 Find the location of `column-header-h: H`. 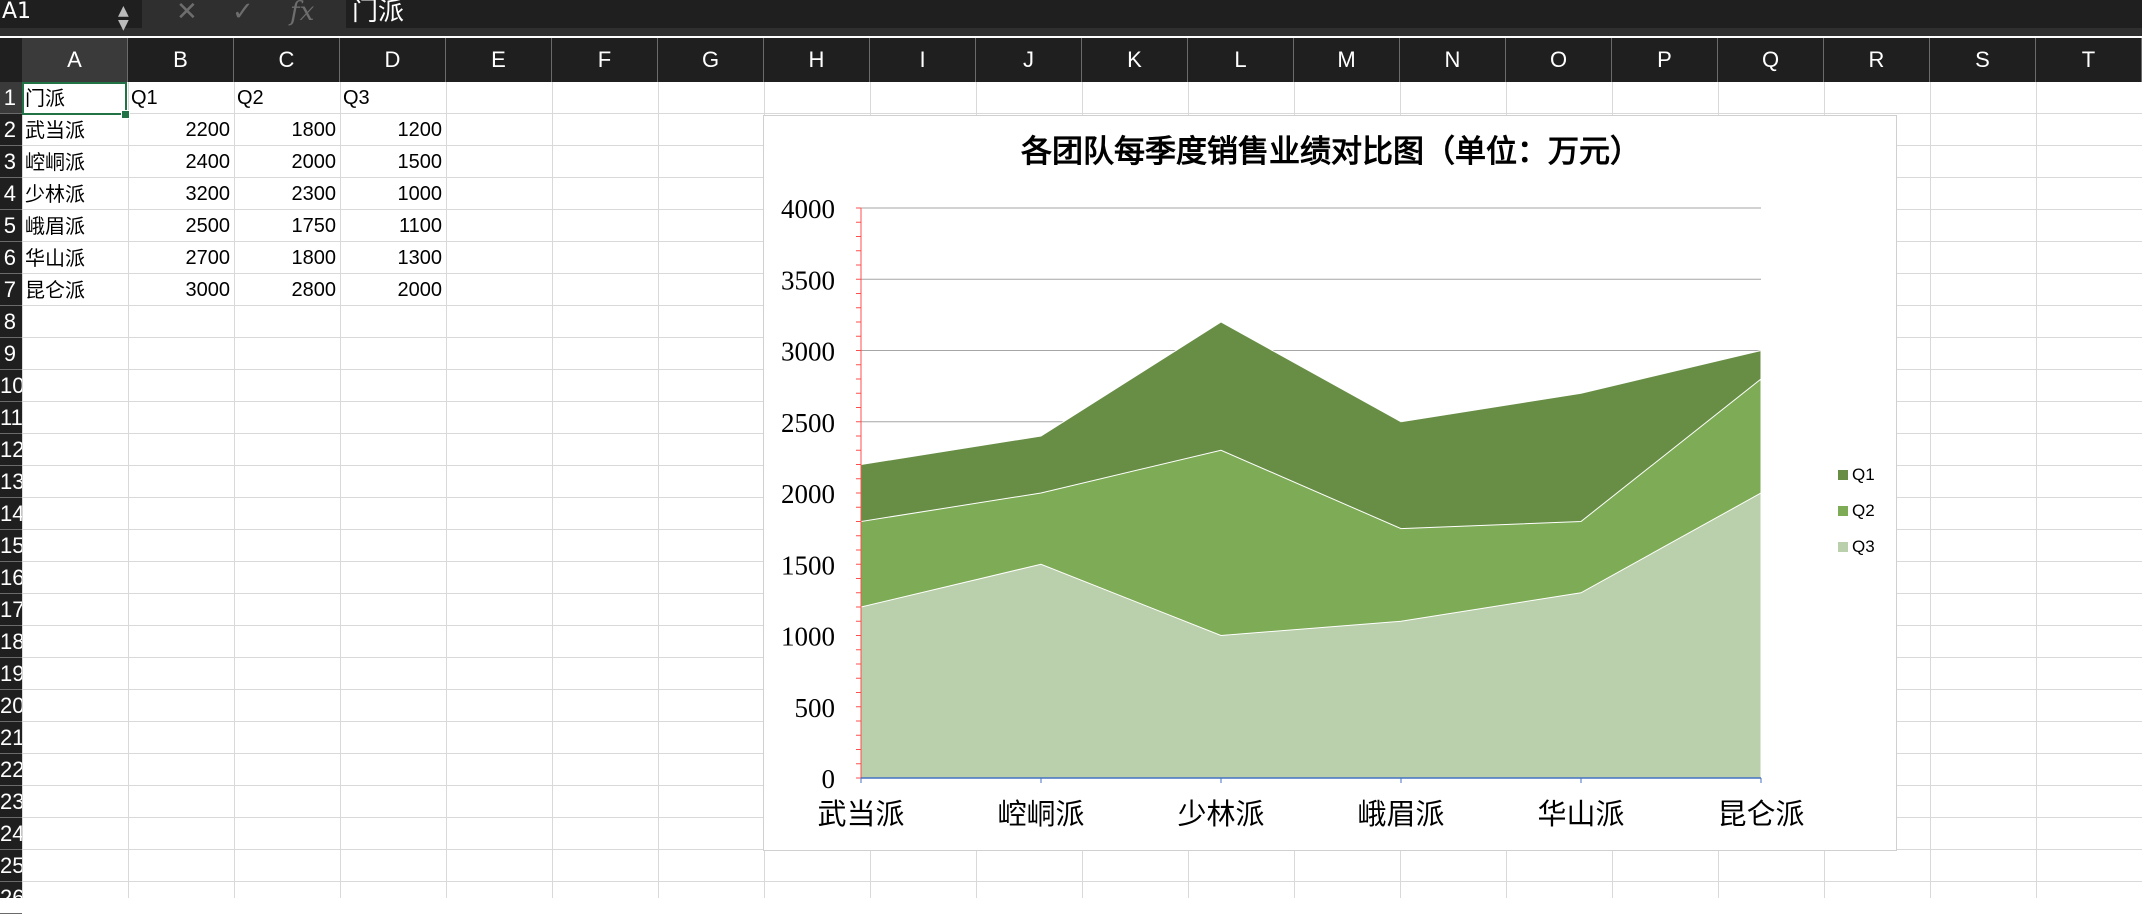

column-header-h: H is located at coordinates (817, 60).